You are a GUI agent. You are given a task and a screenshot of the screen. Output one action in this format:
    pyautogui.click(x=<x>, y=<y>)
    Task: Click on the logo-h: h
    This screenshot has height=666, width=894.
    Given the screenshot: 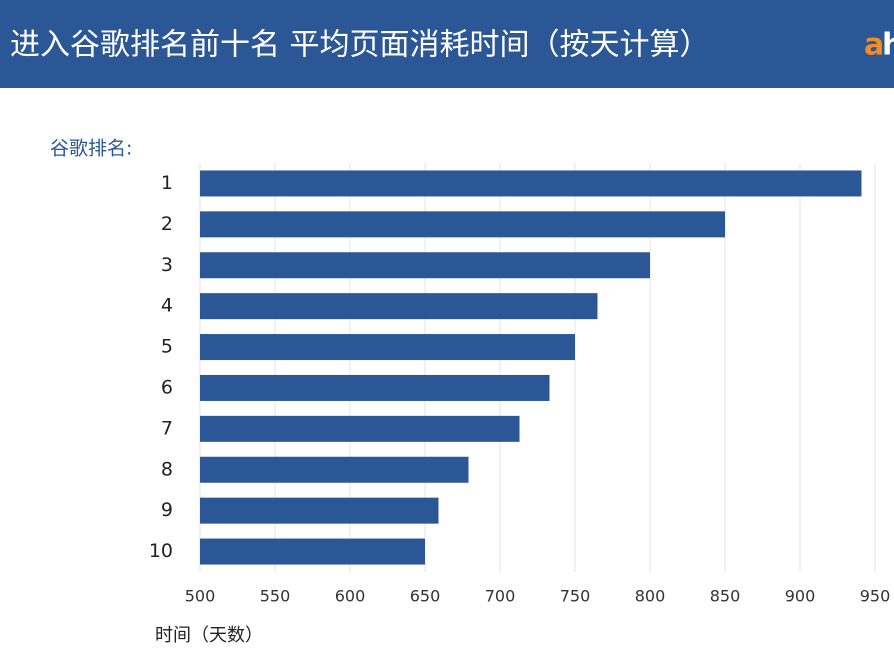 What is the action you would take?
    pyautogui.click(x=888, y=45)
    